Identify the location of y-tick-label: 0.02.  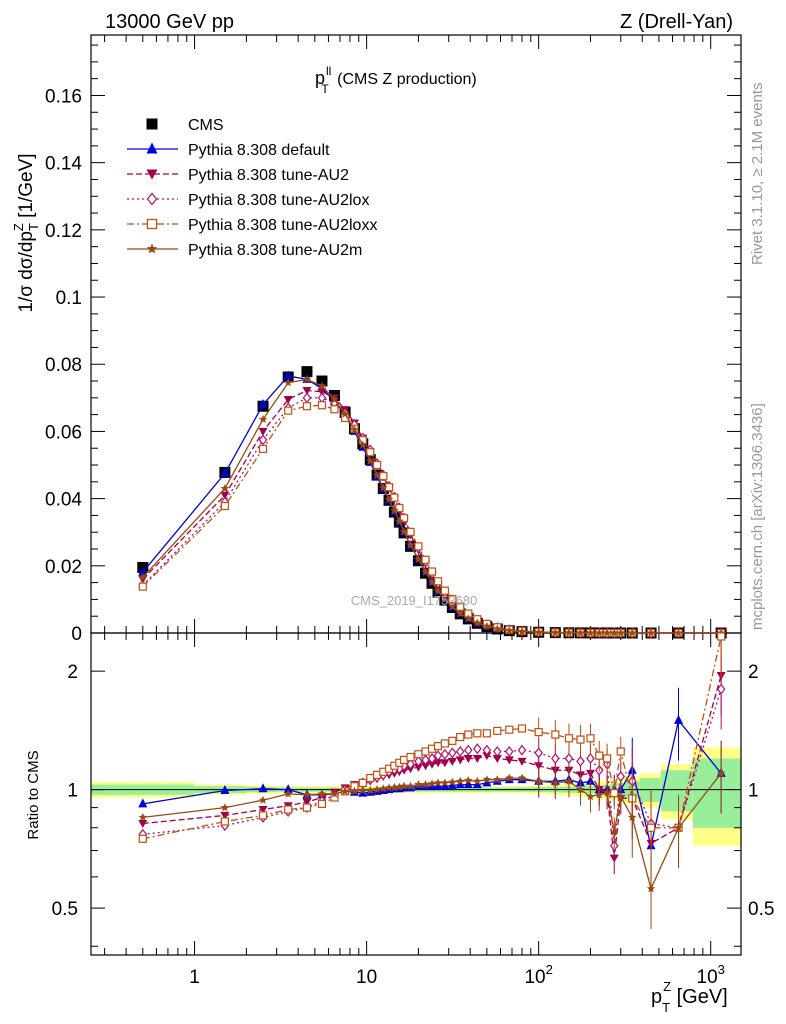
(63, 567).